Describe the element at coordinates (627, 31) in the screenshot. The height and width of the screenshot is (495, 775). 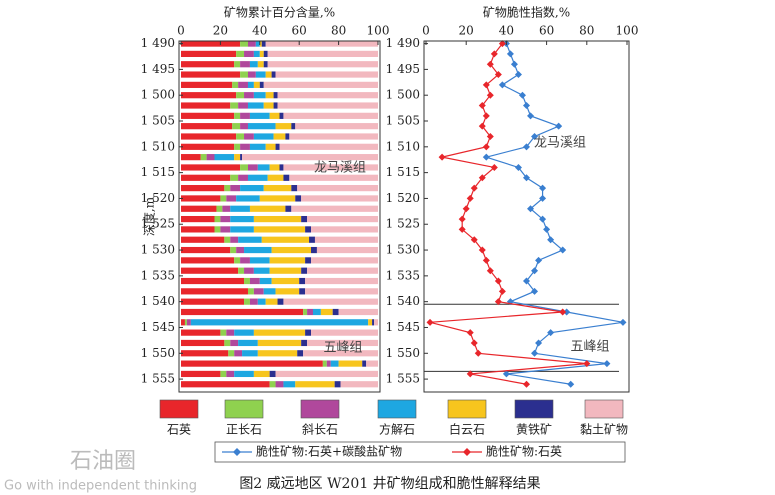
I see `x-tick-label: 100` at that location.